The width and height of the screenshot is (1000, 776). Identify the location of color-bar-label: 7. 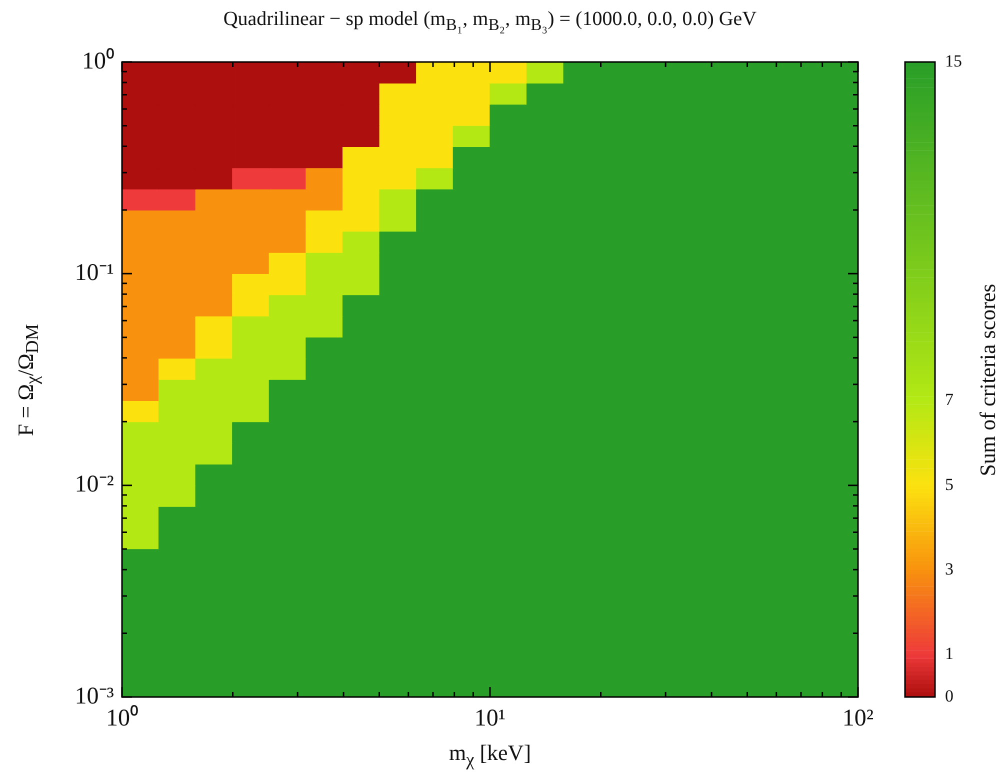
(949, 400).